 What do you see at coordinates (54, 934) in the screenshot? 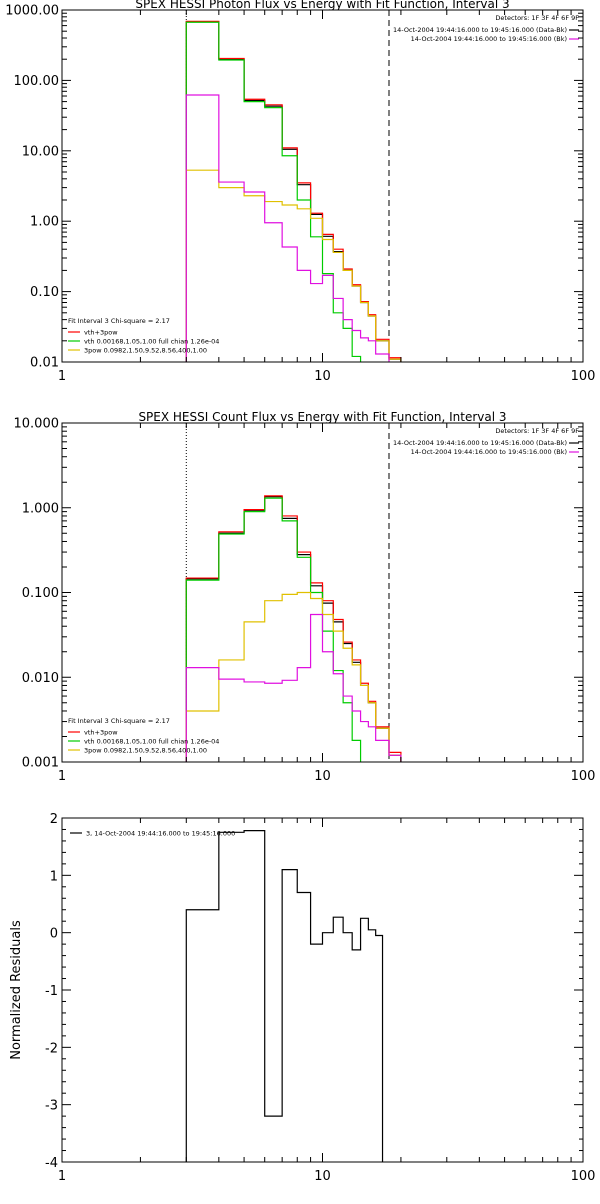
I see `y-tick-label: 0` at bounding box center [54, 934].